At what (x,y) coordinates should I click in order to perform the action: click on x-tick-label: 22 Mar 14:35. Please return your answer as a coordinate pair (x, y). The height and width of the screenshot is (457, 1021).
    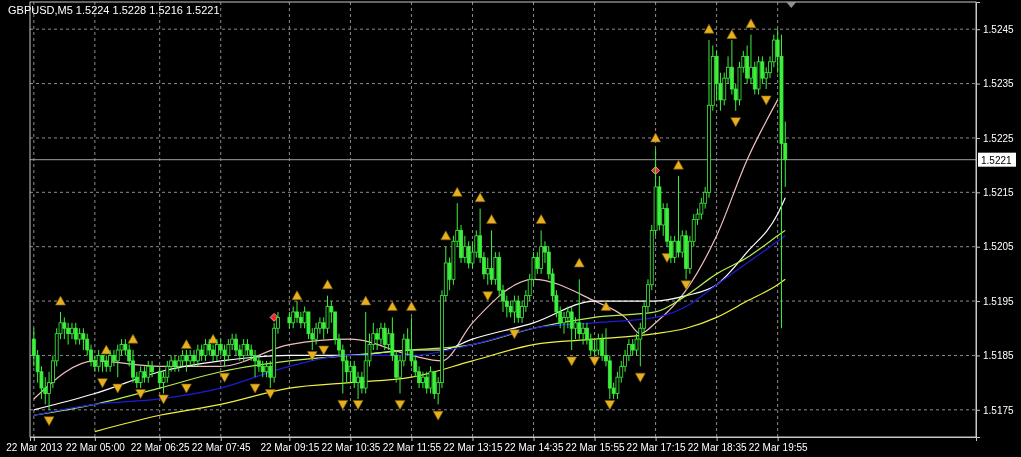
    Looking at the image, I should click on (534, 448).